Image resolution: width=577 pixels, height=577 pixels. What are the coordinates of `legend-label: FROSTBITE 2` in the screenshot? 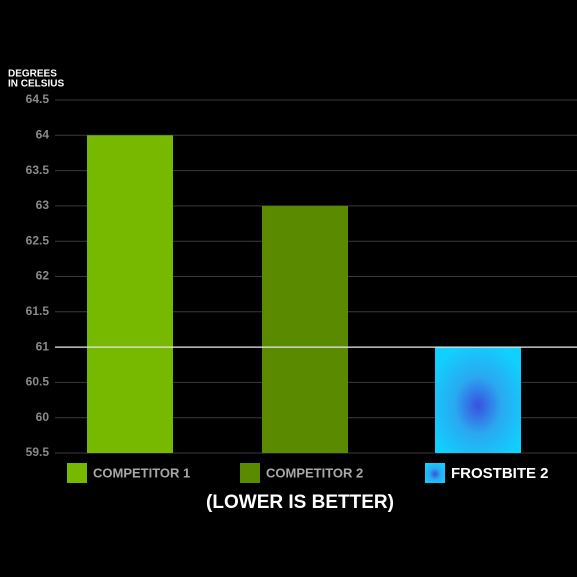 It's located at (500, 473).